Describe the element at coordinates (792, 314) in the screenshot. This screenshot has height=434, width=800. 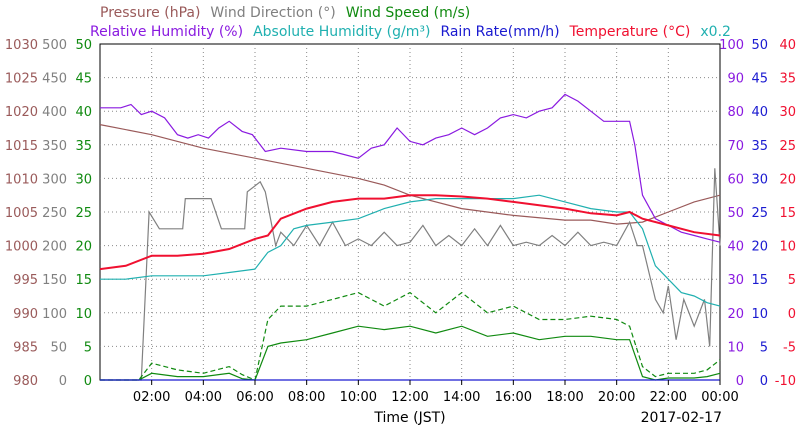
I see `temp-tick-label: 0` at that location.